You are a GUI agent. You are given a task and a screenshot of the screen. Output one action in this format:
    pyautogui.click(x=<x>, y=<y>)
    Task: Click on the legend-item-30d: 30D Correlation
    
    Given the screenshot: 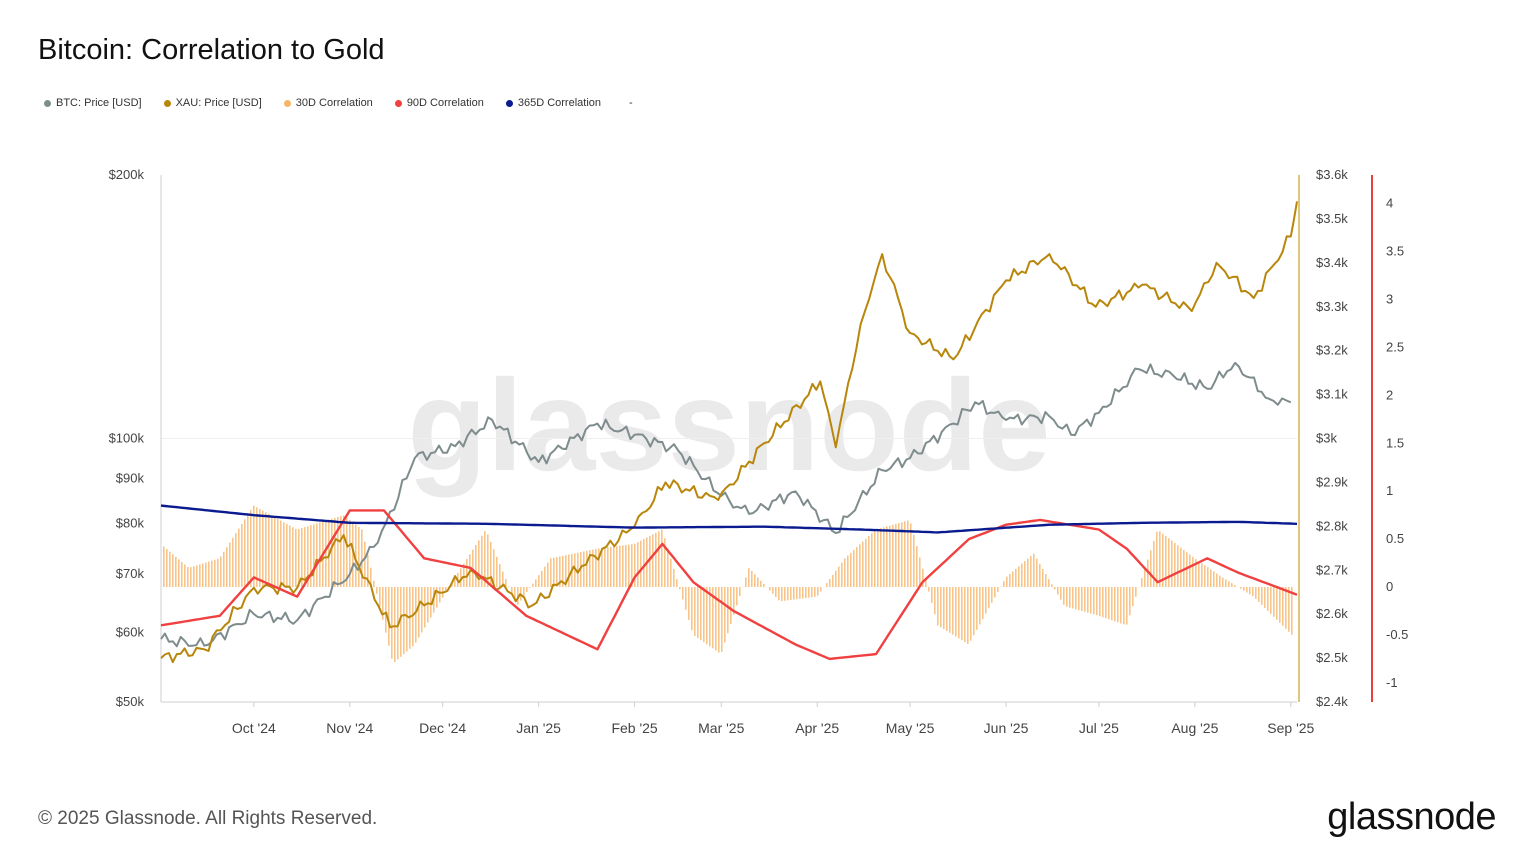 What is the action you would take?
    pyautogui.click(x=328, y=103)
    